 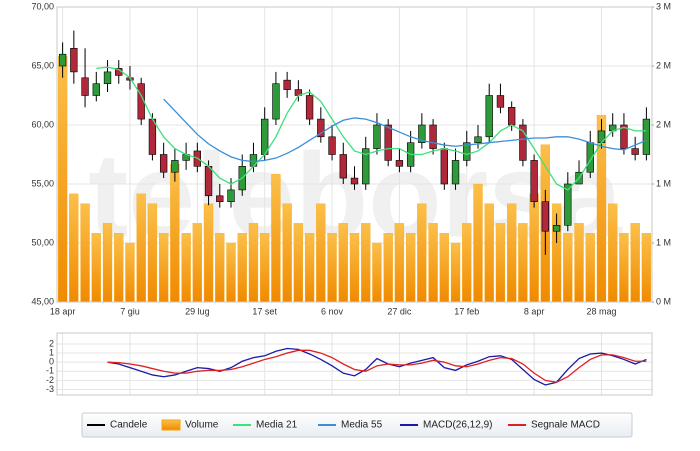 I want to click on y2-tick-label: 1 M, so click(x=663, y=183).